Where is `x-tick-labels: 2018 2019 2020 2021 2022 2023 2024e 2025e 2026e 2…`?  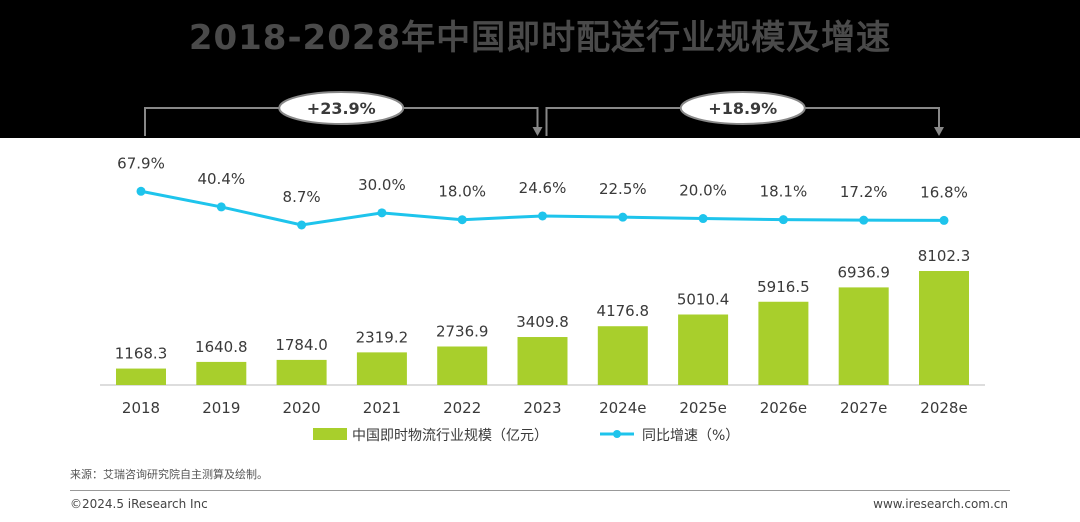
x-tick-labels: 2018 2019 2020 2021 2022 2023 2024e 2025e 2026e 2… is located at coordinates (545, 408).